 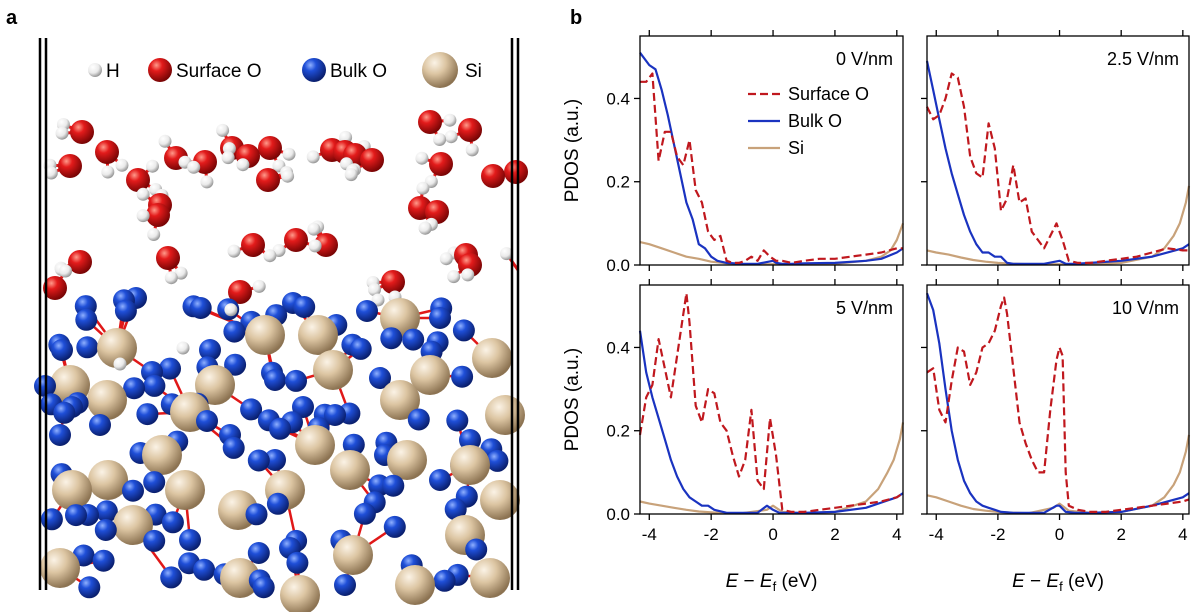 What do you see at coordinates (43, 314) in the screenshot?
I see `cell-boundary-left` at bounding box center [43, 314].